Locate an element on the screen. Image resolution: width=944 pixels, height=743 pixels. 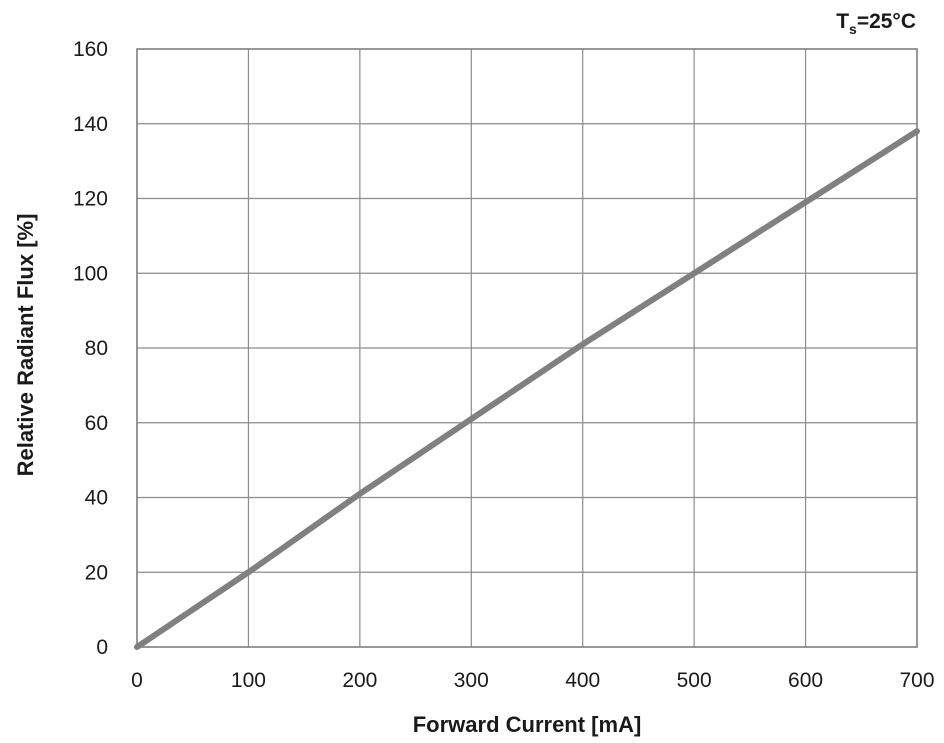
x-tick-label: 300 is located at coordinates (471, 680).